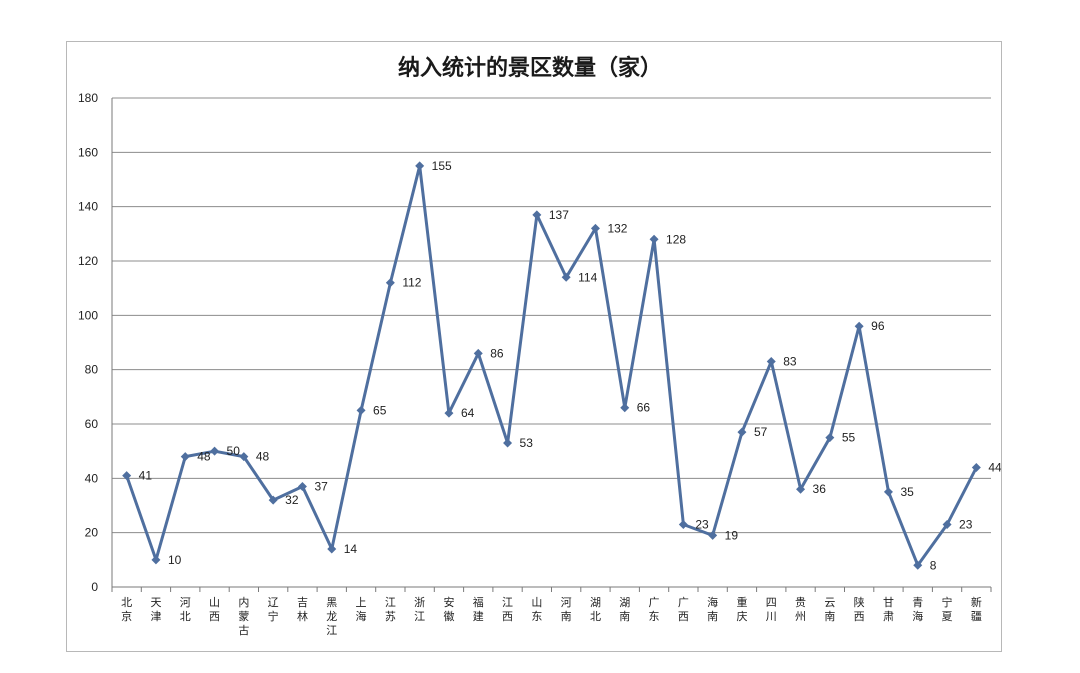 Image resolution: width=1080 pixels, height=673 pixels. What do you see at coordinates (976, 609) in the screenshot?
I see `x-tick-label: 新疆` at bounding box center [976, 609].